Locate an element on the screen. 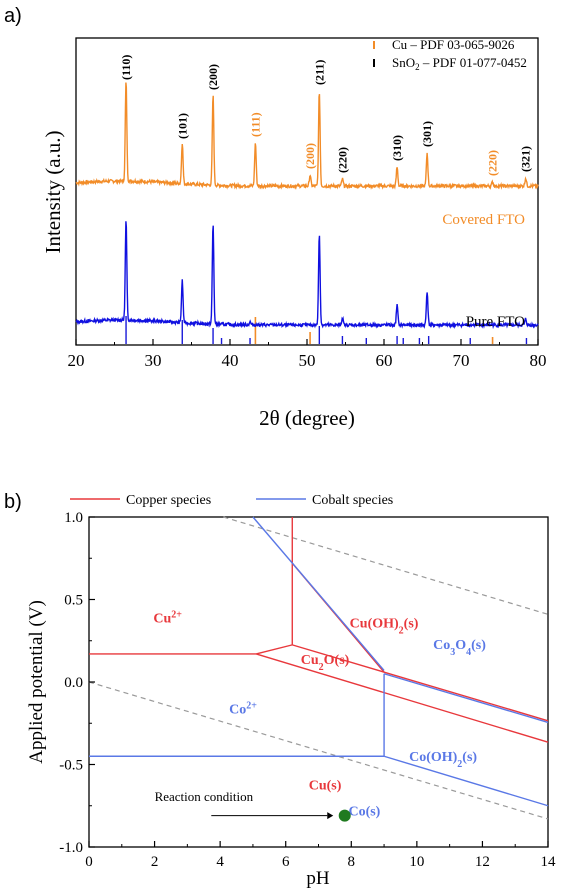 This screenshot has height=891, width=561. region-label: Co2+ is located at coordinates (243, 709).